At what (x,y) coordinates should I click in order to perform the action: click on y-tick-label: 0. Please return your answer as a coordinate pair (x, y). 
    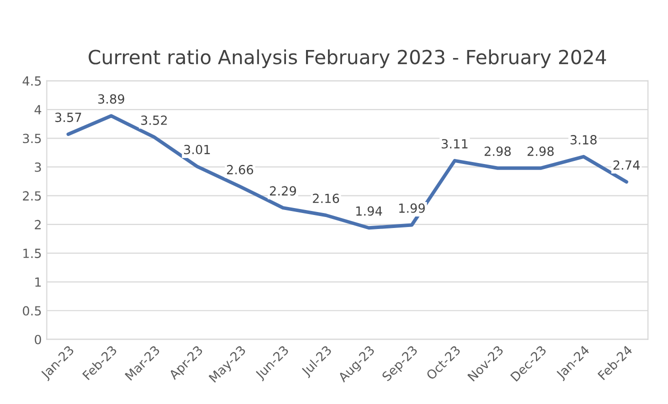
    Looking at the image, I should click on (38, 339).